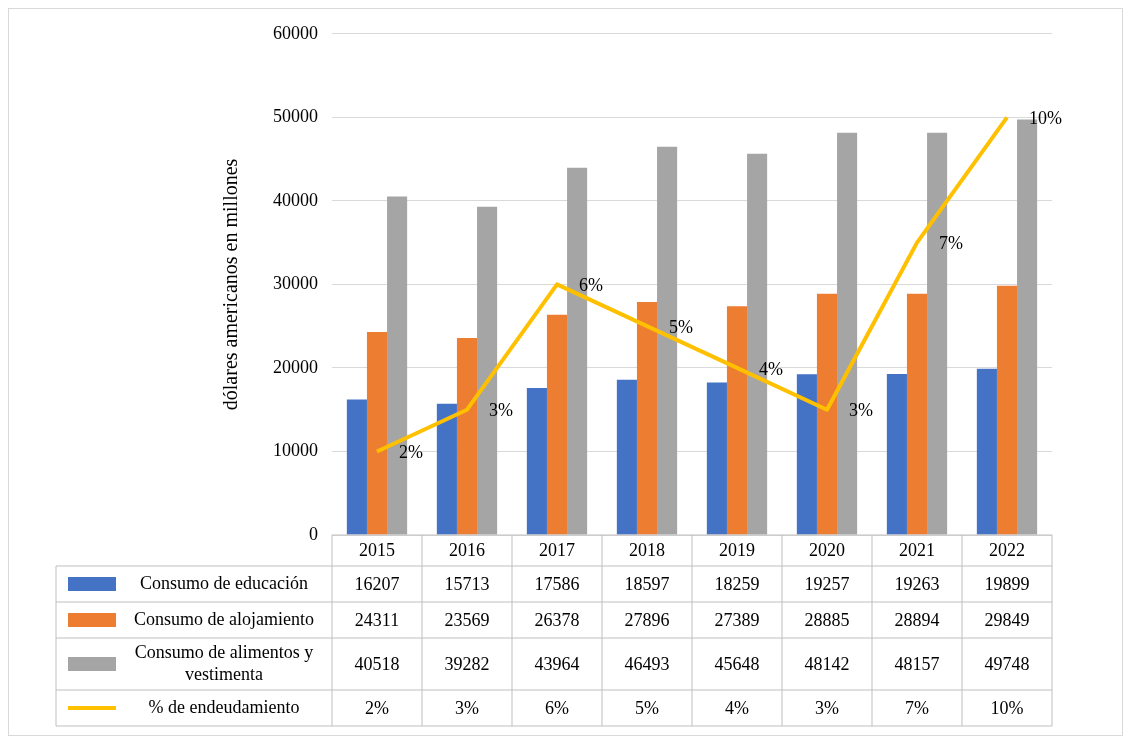 The image size is (1131, 744). What do you see at coordinates (647, 619) in the screenshot?
I see `data-label: 27896` at bounding box center [647, 619].